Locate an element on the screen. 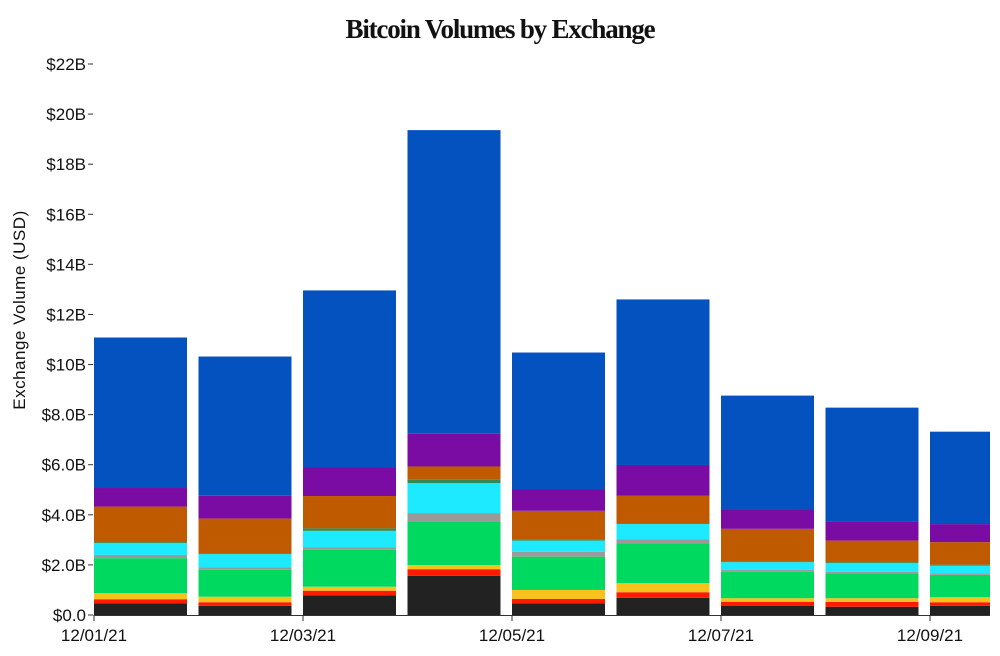  y-tick-label: $2.0B is located at coordinates (64, 565).